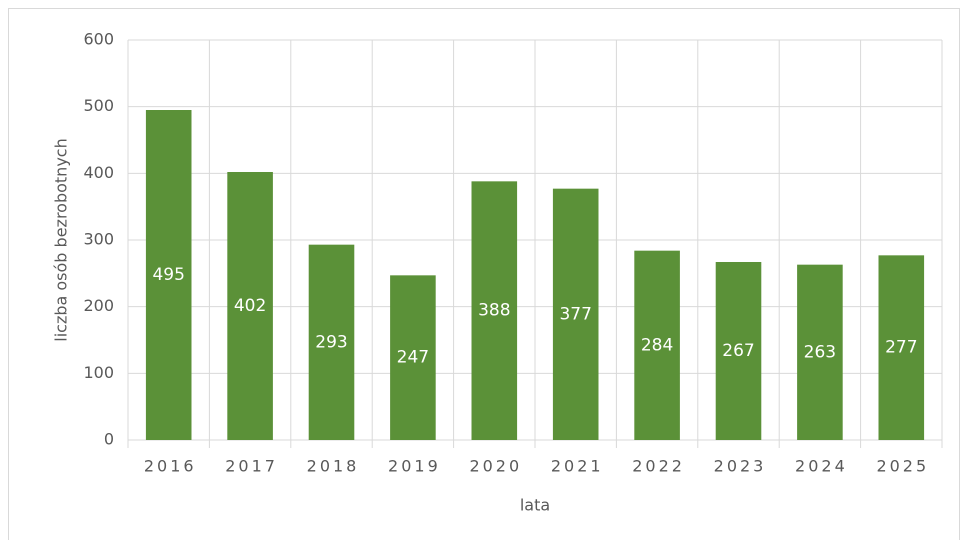 The height and width of the screenshot is (540, 960). I want to click on value-label: 277, so click(901, 348).